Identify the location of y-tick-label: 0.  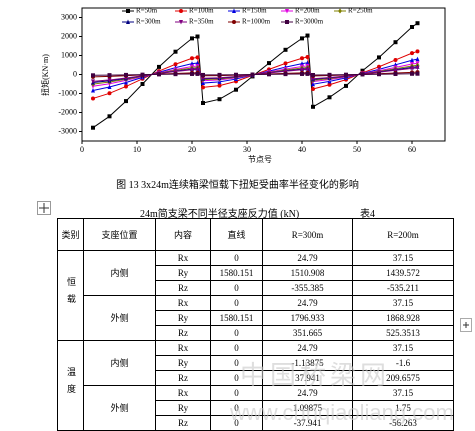
(75, 73).